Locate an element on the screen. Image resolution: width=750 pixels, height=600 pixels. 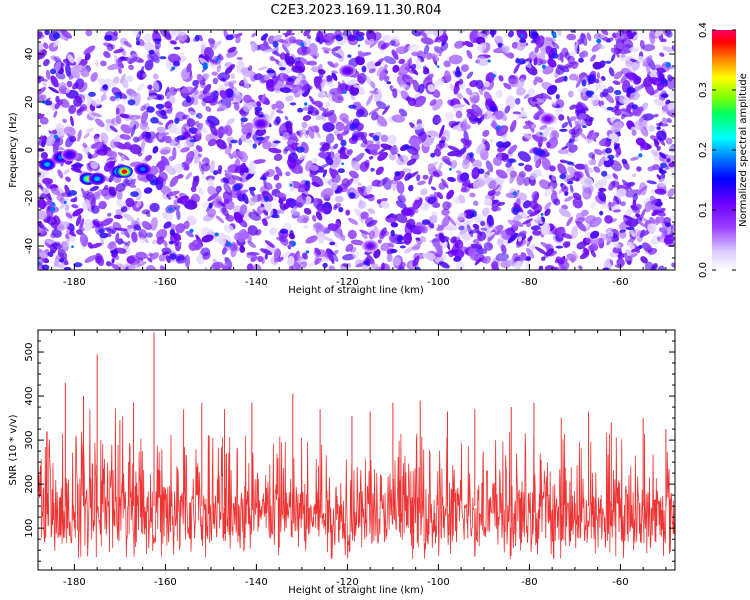
colorbar-tick-label: 0.4 is located at coordinates (703, 30).